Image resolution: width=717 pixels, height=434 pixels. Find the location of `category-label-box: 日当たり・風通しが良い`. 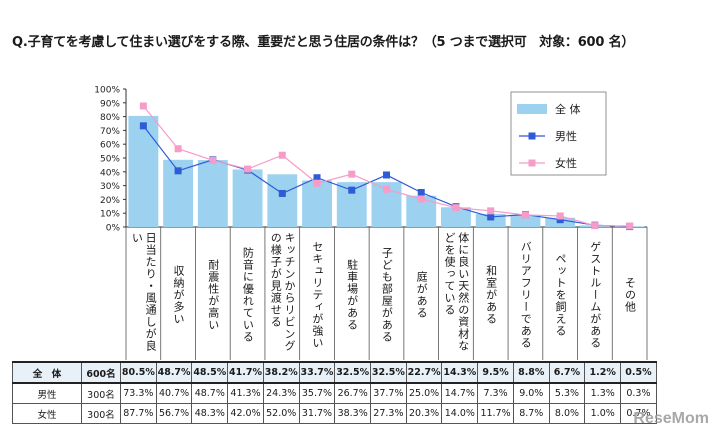

category-label-box: 日当たり・風通しが良い is located at coordinates (143, 292).